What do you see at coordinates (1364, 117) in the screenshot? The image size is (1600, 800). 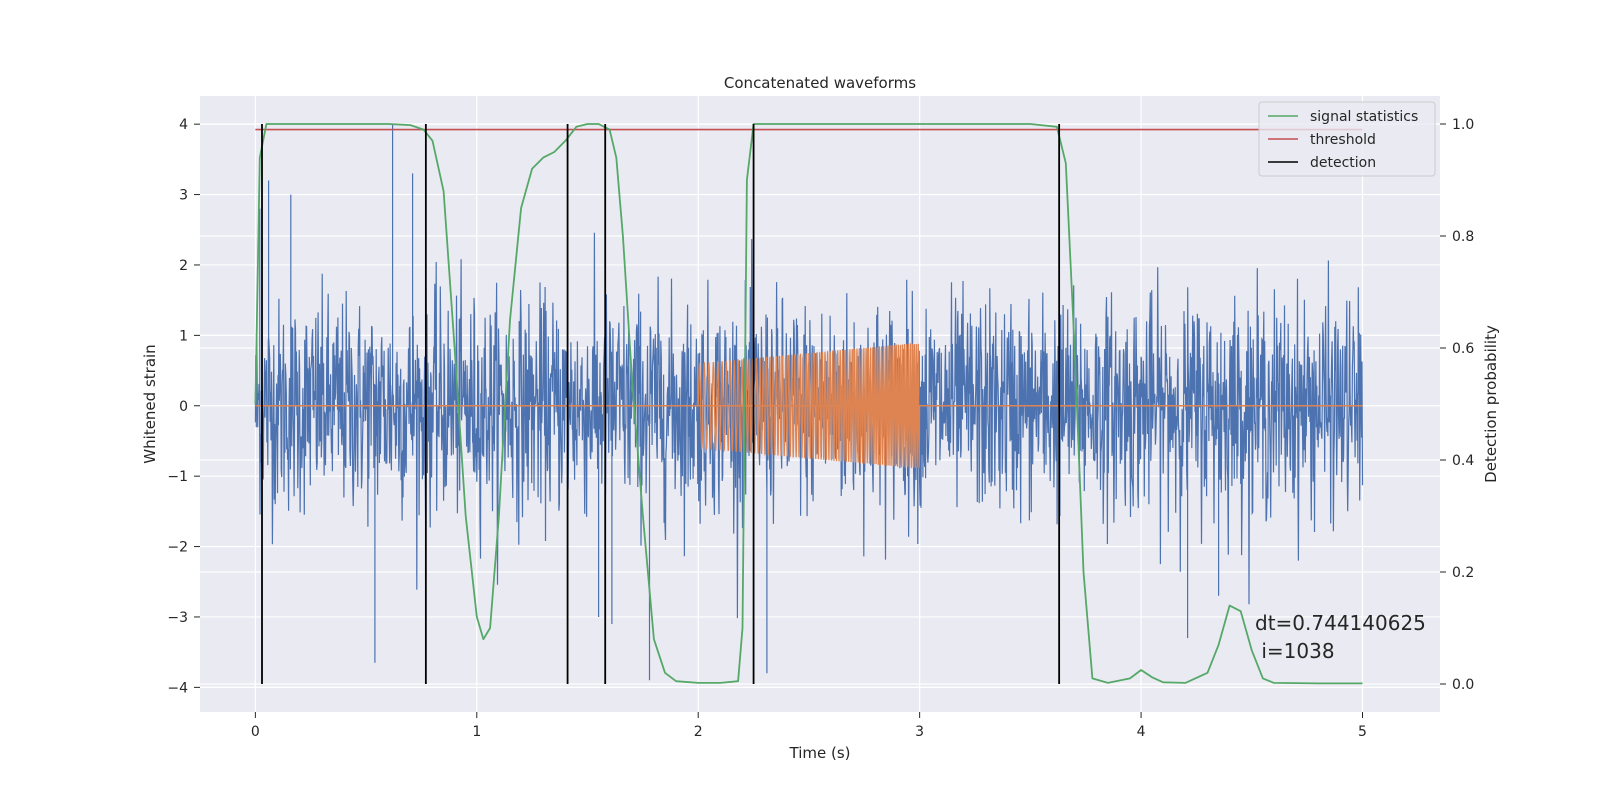 I see `legend-label-signal-statistics: signal statistics` at bounding box center [1364, 117].